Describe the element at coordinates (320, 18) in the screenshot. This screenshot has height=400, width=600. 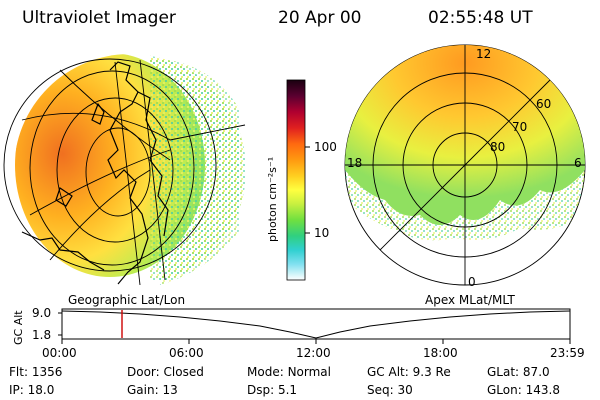
I see `date-label: 20 Apr 00` at that location.